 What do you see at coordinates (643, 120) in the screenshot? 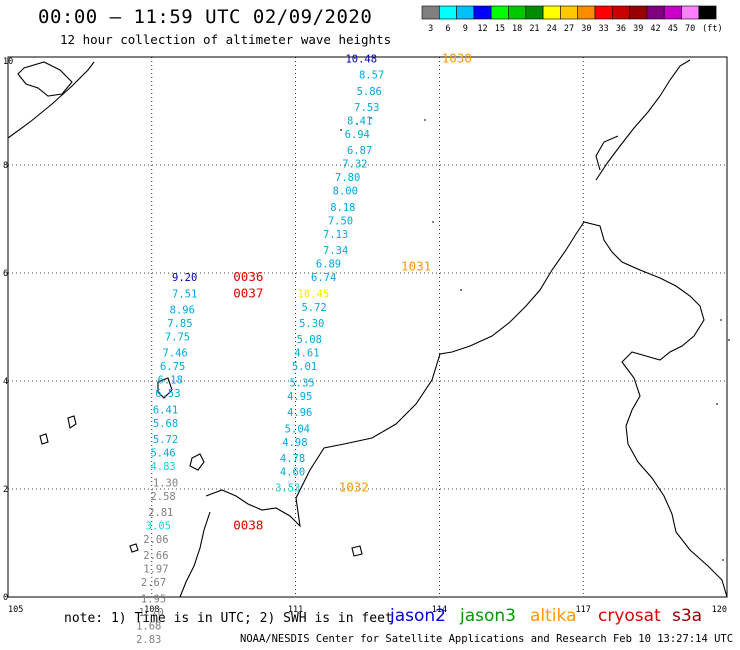
I see `coastline-palawan` at bounding box center [643, 120].